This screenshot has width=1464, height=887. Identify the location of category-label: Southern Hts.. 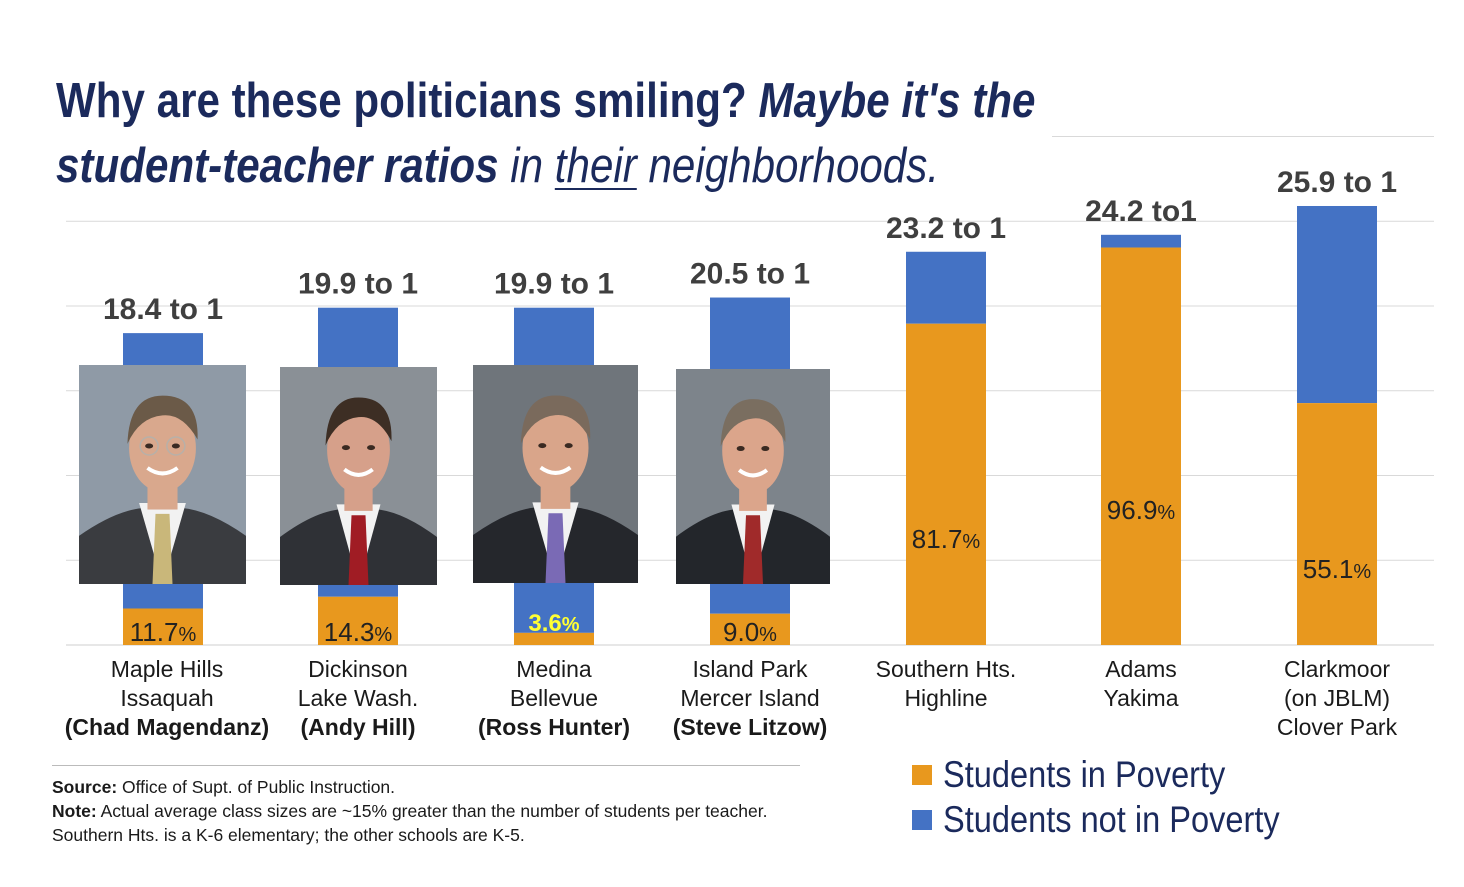
(946, 669).